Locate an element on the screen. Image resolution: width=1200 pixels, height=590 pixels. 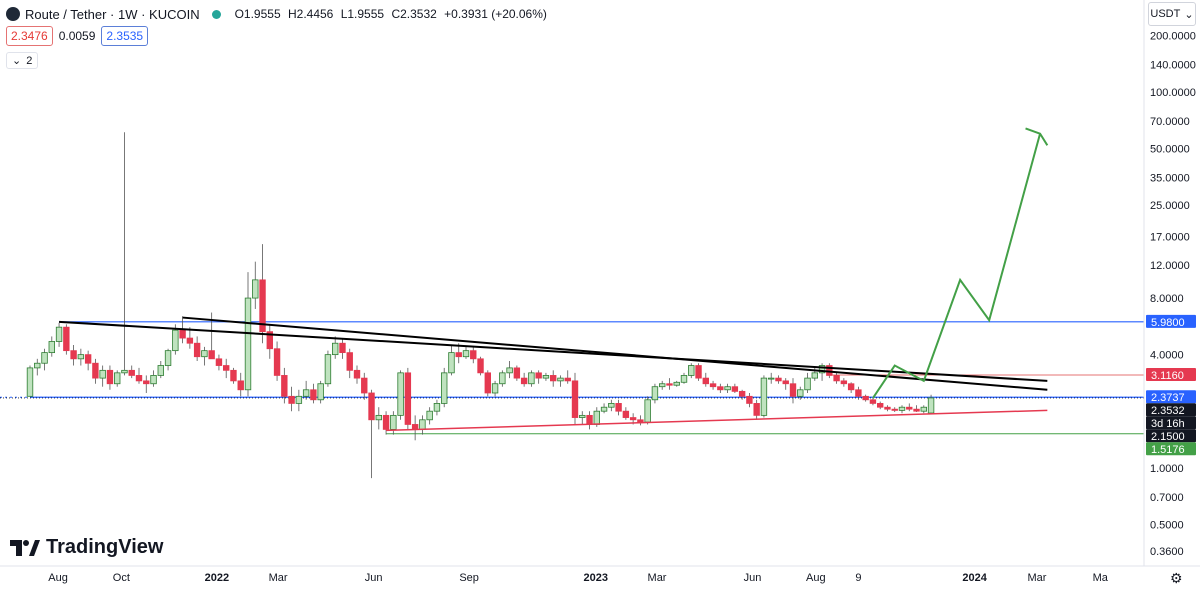
sell-price-button: 2.3476 is located at coordinates (29, 36).